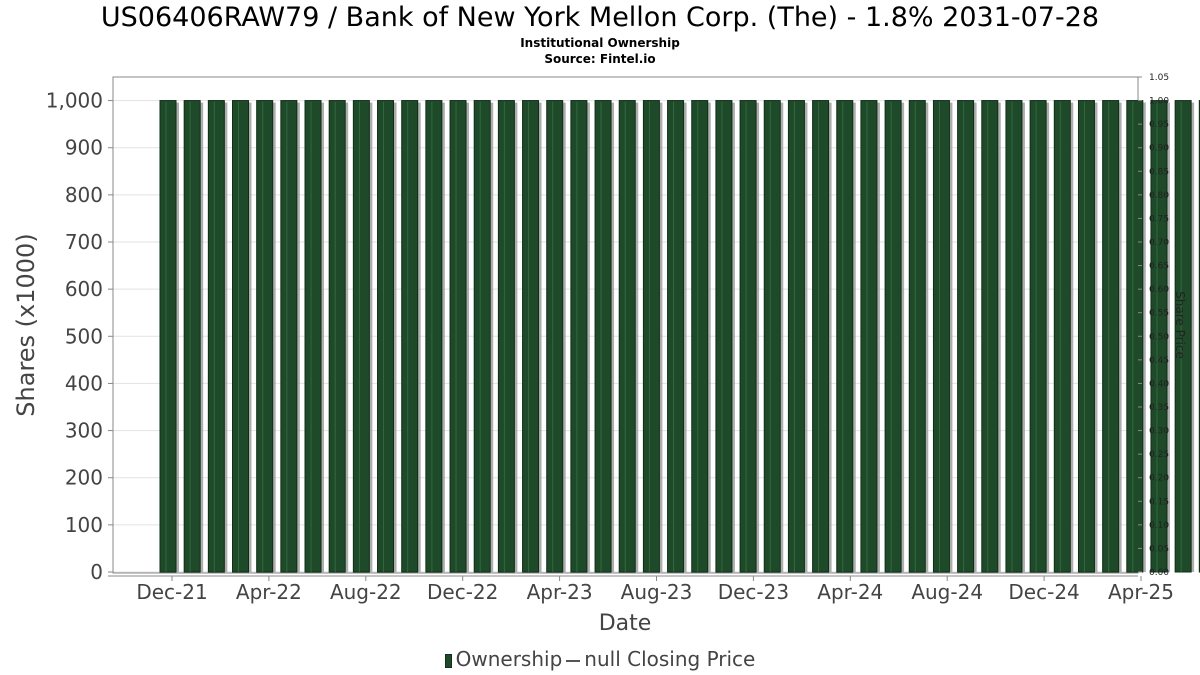  Describe the element at coordinates (600, 59) in the screenshot. I see `chart-source: Source: Fintel.io` at that location.